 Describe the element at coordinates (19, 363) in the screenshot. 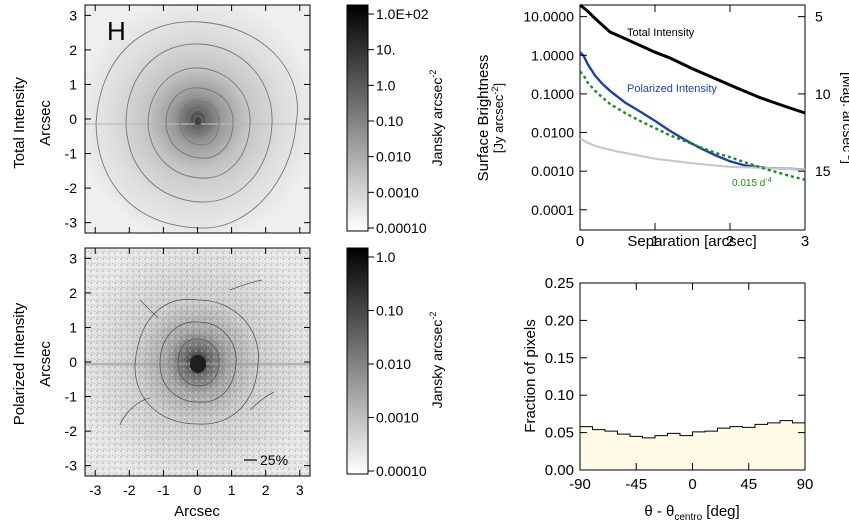

I see `row-label-polarized-intensity: Polarized Intensity` at that location.